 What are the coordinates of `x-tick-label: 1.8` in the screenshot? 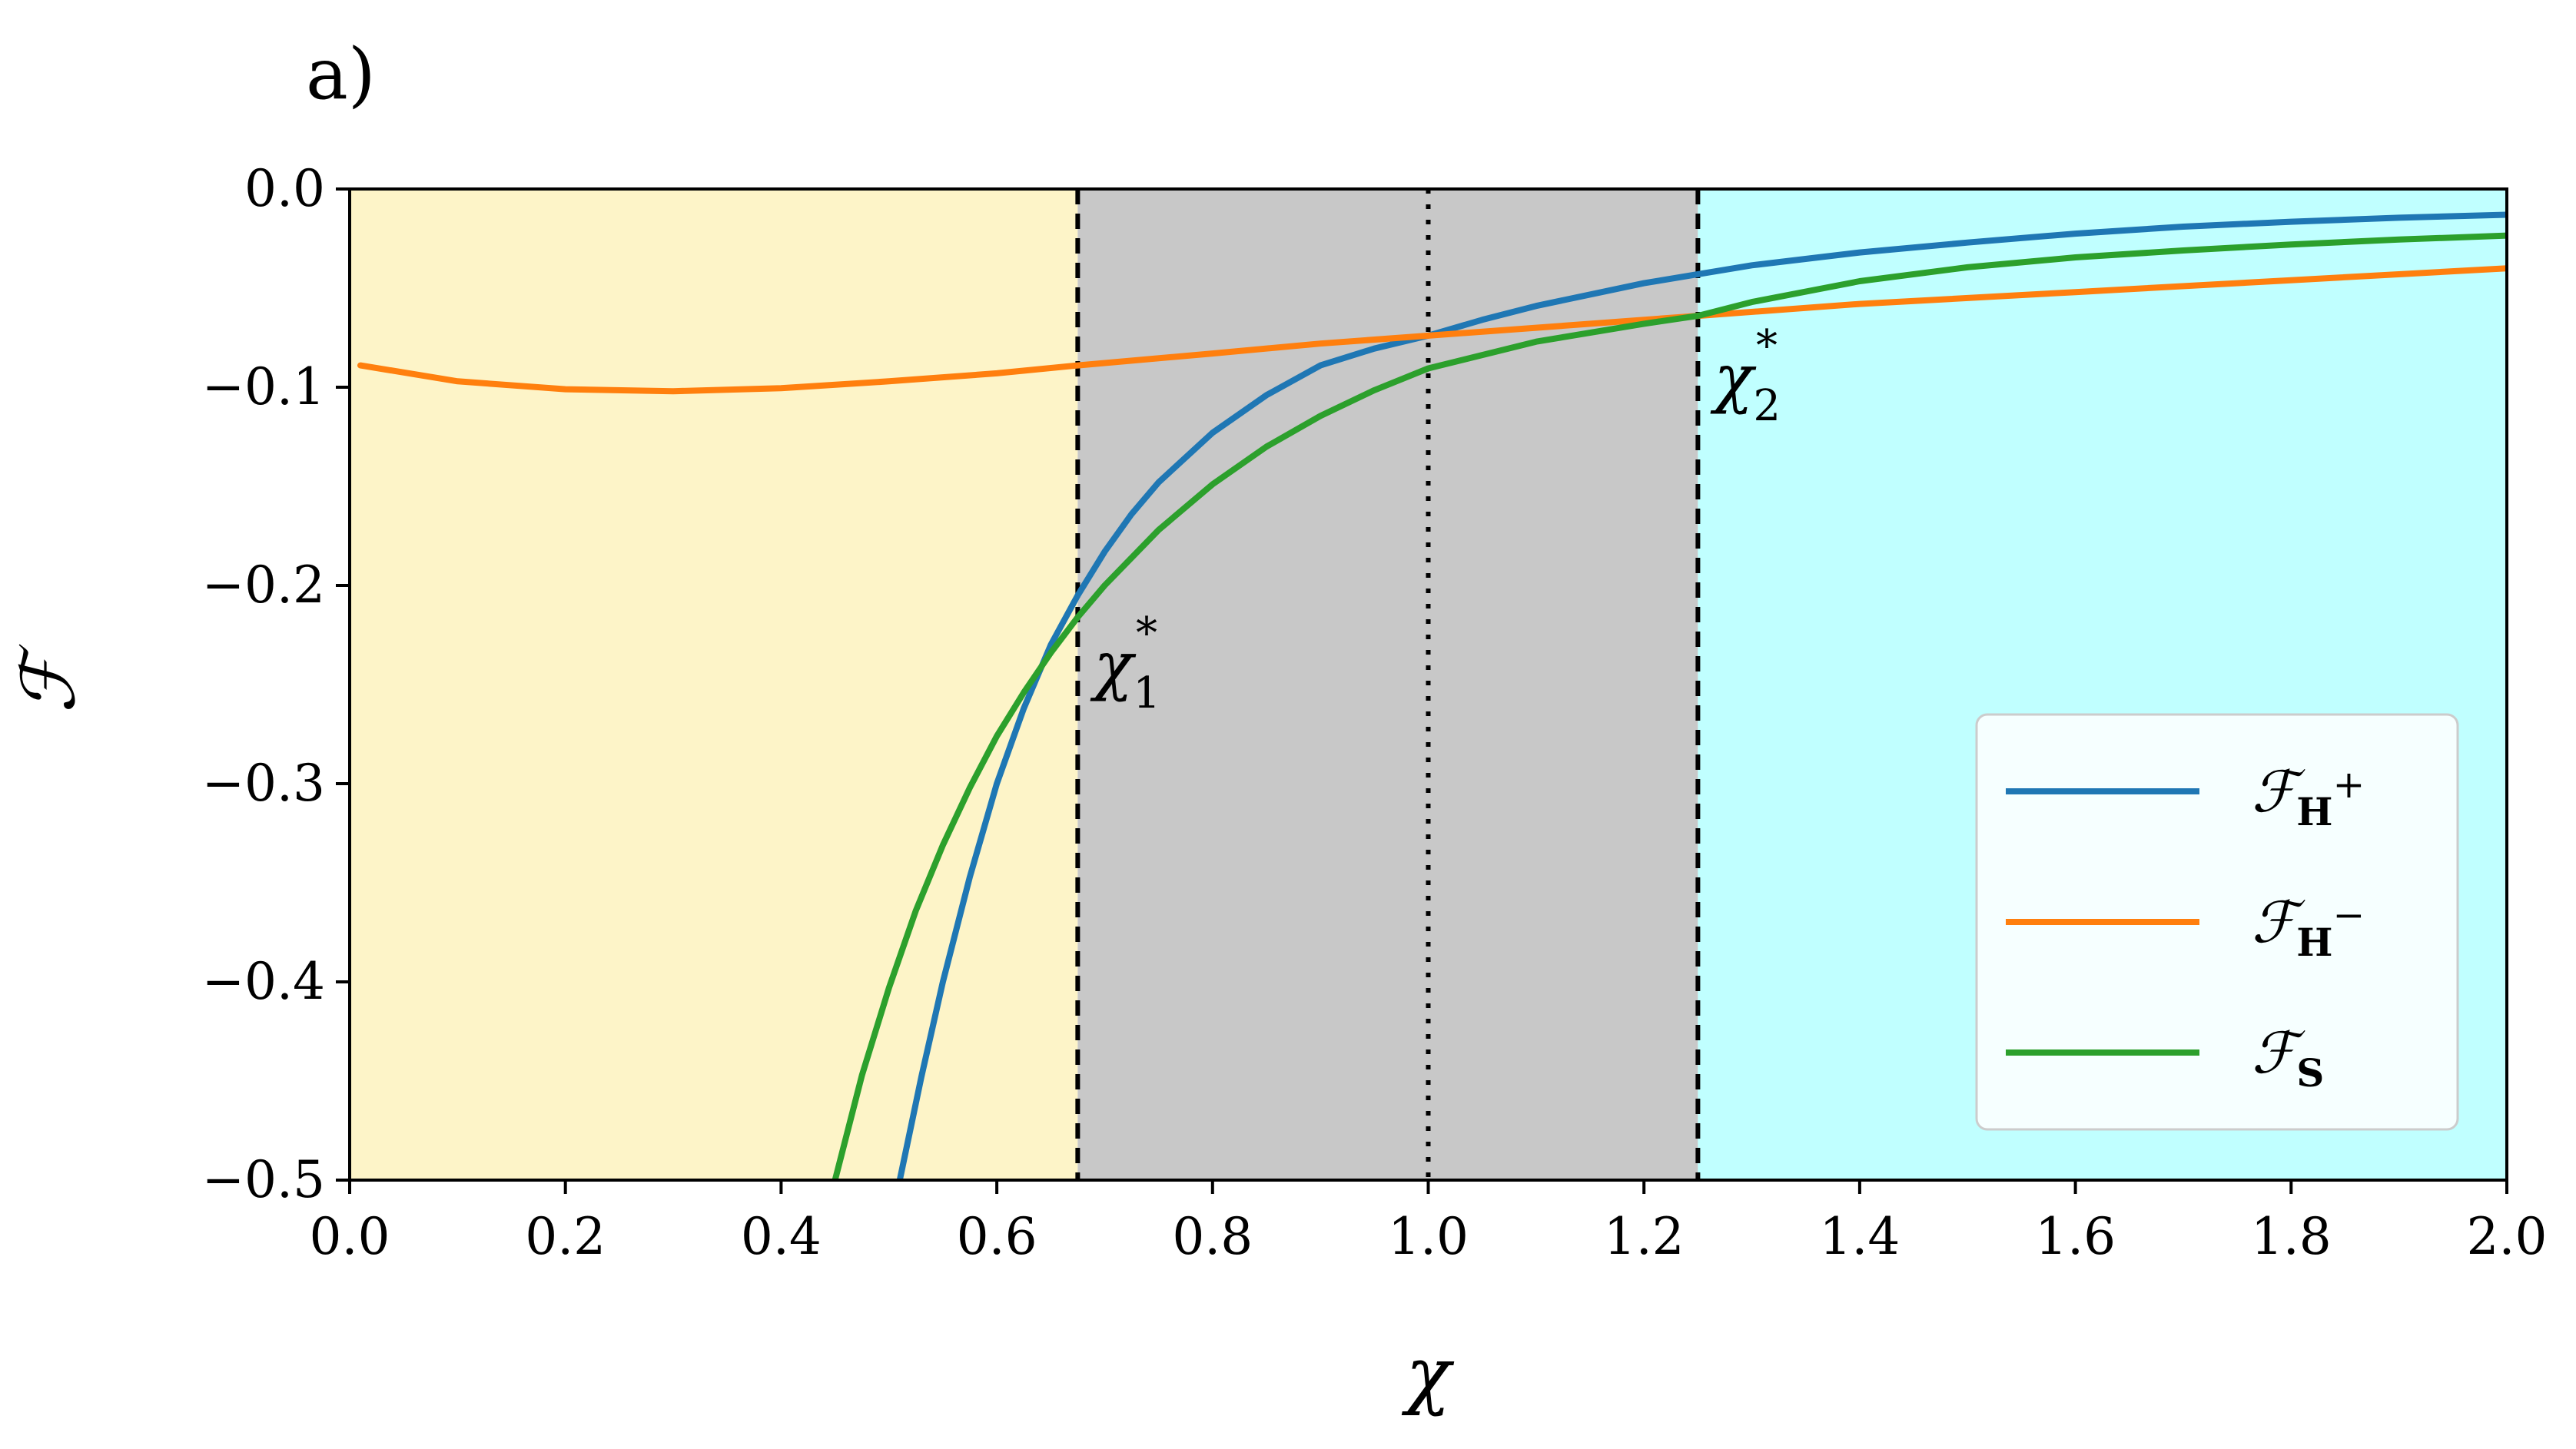 It's located at (2291, 1237).